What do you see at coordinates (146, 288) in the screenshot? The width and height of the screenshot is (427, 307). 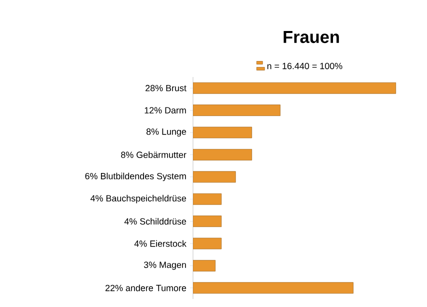 I see `y-tick-label: 22% andere Tumore` at bounding box center [146, 288].